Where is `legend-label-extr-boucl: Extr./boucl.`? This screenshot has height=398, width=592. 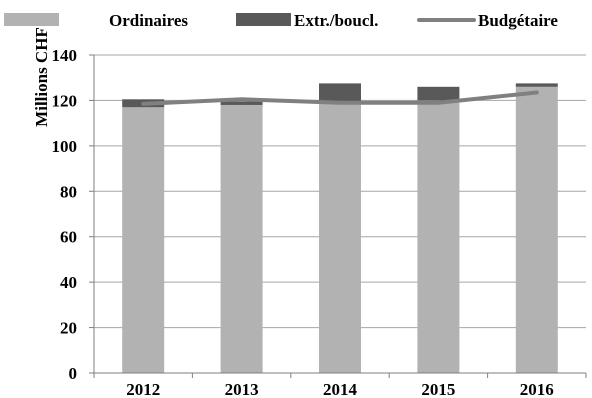
legend-label-extr-boucl: Extr./boucl. is located at coordinates (336, 20).